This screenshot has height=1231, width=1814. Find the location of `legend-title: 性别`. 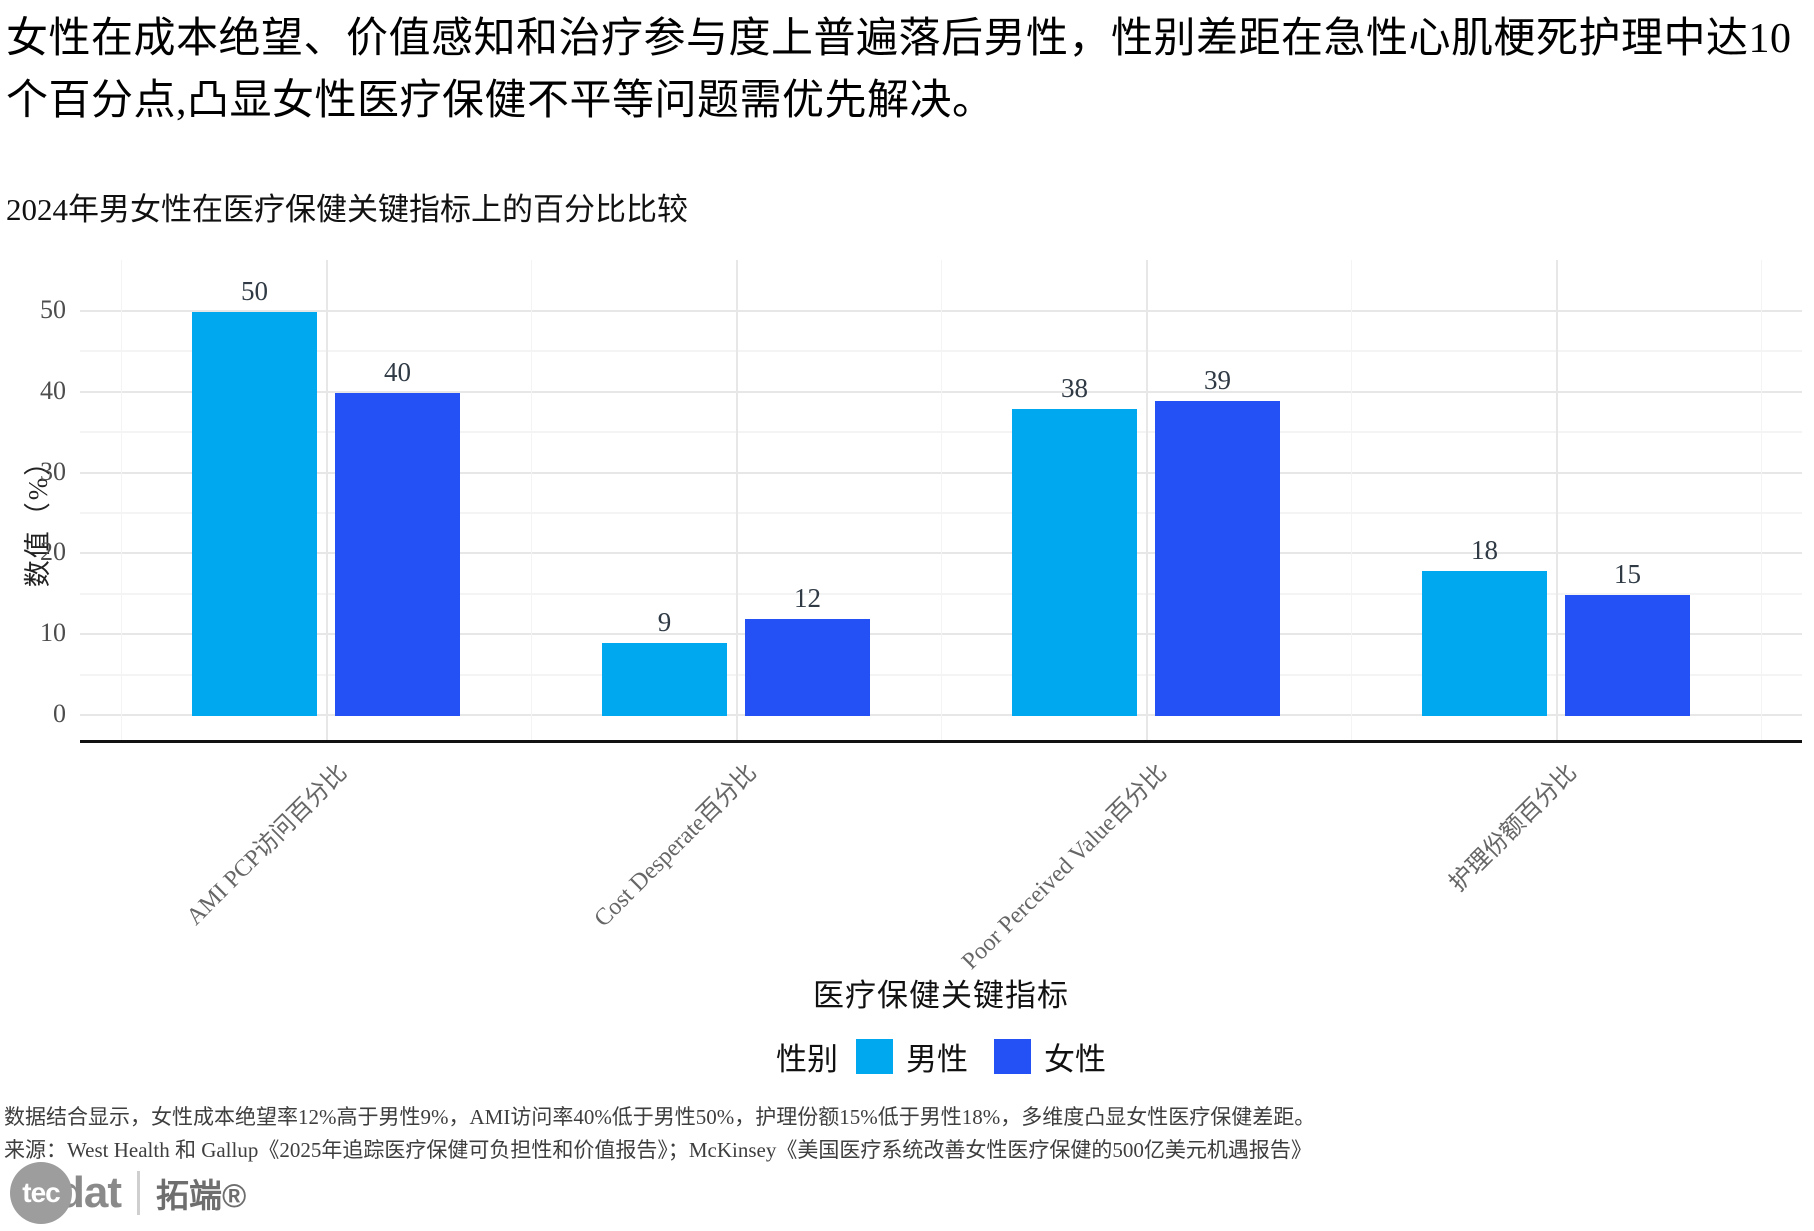

legend-title: 性别 is located at coordinates (807, 1059).